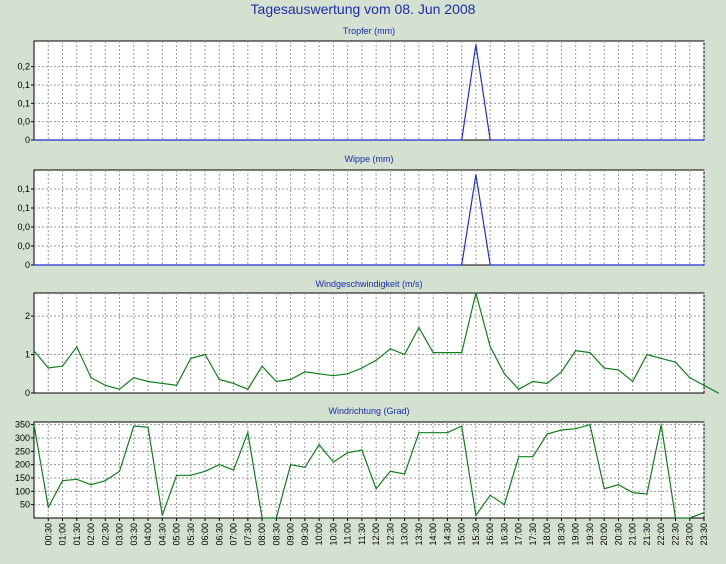 Image resolution: width=726 pixels, height=564 pixels. What do you see at coordinates (91, 534) in the screenshot?
I see `x-tick-label: 02:00` at bounding box center [91, 534].